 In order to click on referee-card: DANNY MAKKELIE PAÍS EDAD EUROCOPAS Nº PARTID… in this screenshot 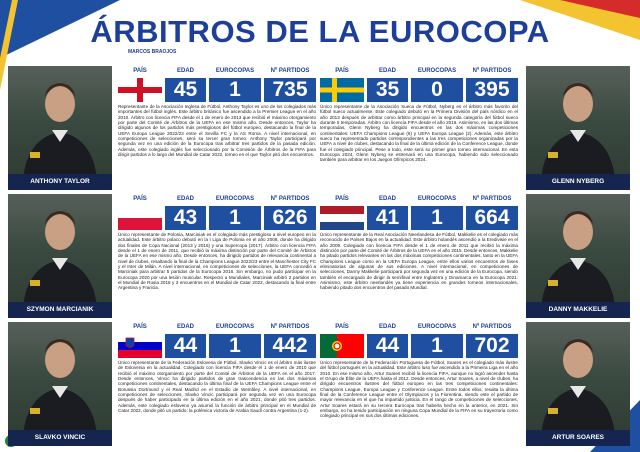, I will do `click(475, 256)`.